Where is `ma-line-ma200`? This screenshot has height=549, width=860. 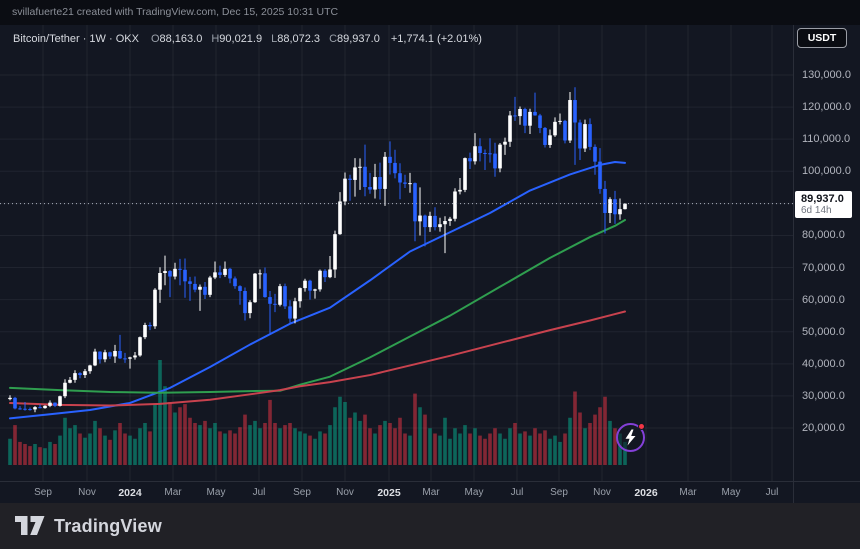
ma-line-ma200 is located at coordinates (317, 358).